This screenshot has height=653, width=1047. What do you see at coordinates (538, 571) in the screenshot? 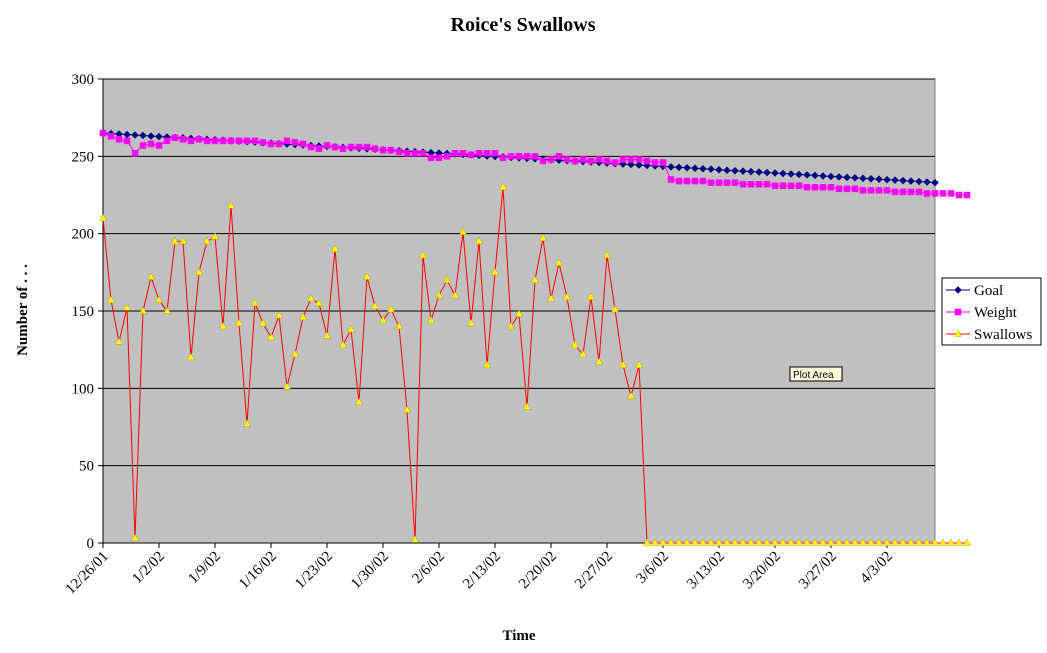
I see `x-tick-label: 2/20/02` at bounding box center [538, 571].